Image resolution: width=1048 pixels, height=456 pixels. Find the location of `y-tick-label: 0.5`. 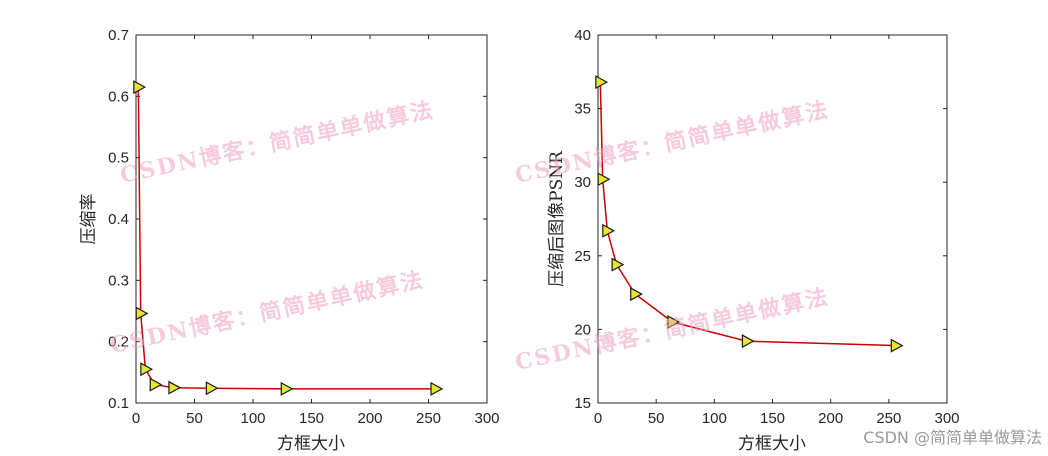

y-tick-label: 0.5 is located at coordinates (118, 158).